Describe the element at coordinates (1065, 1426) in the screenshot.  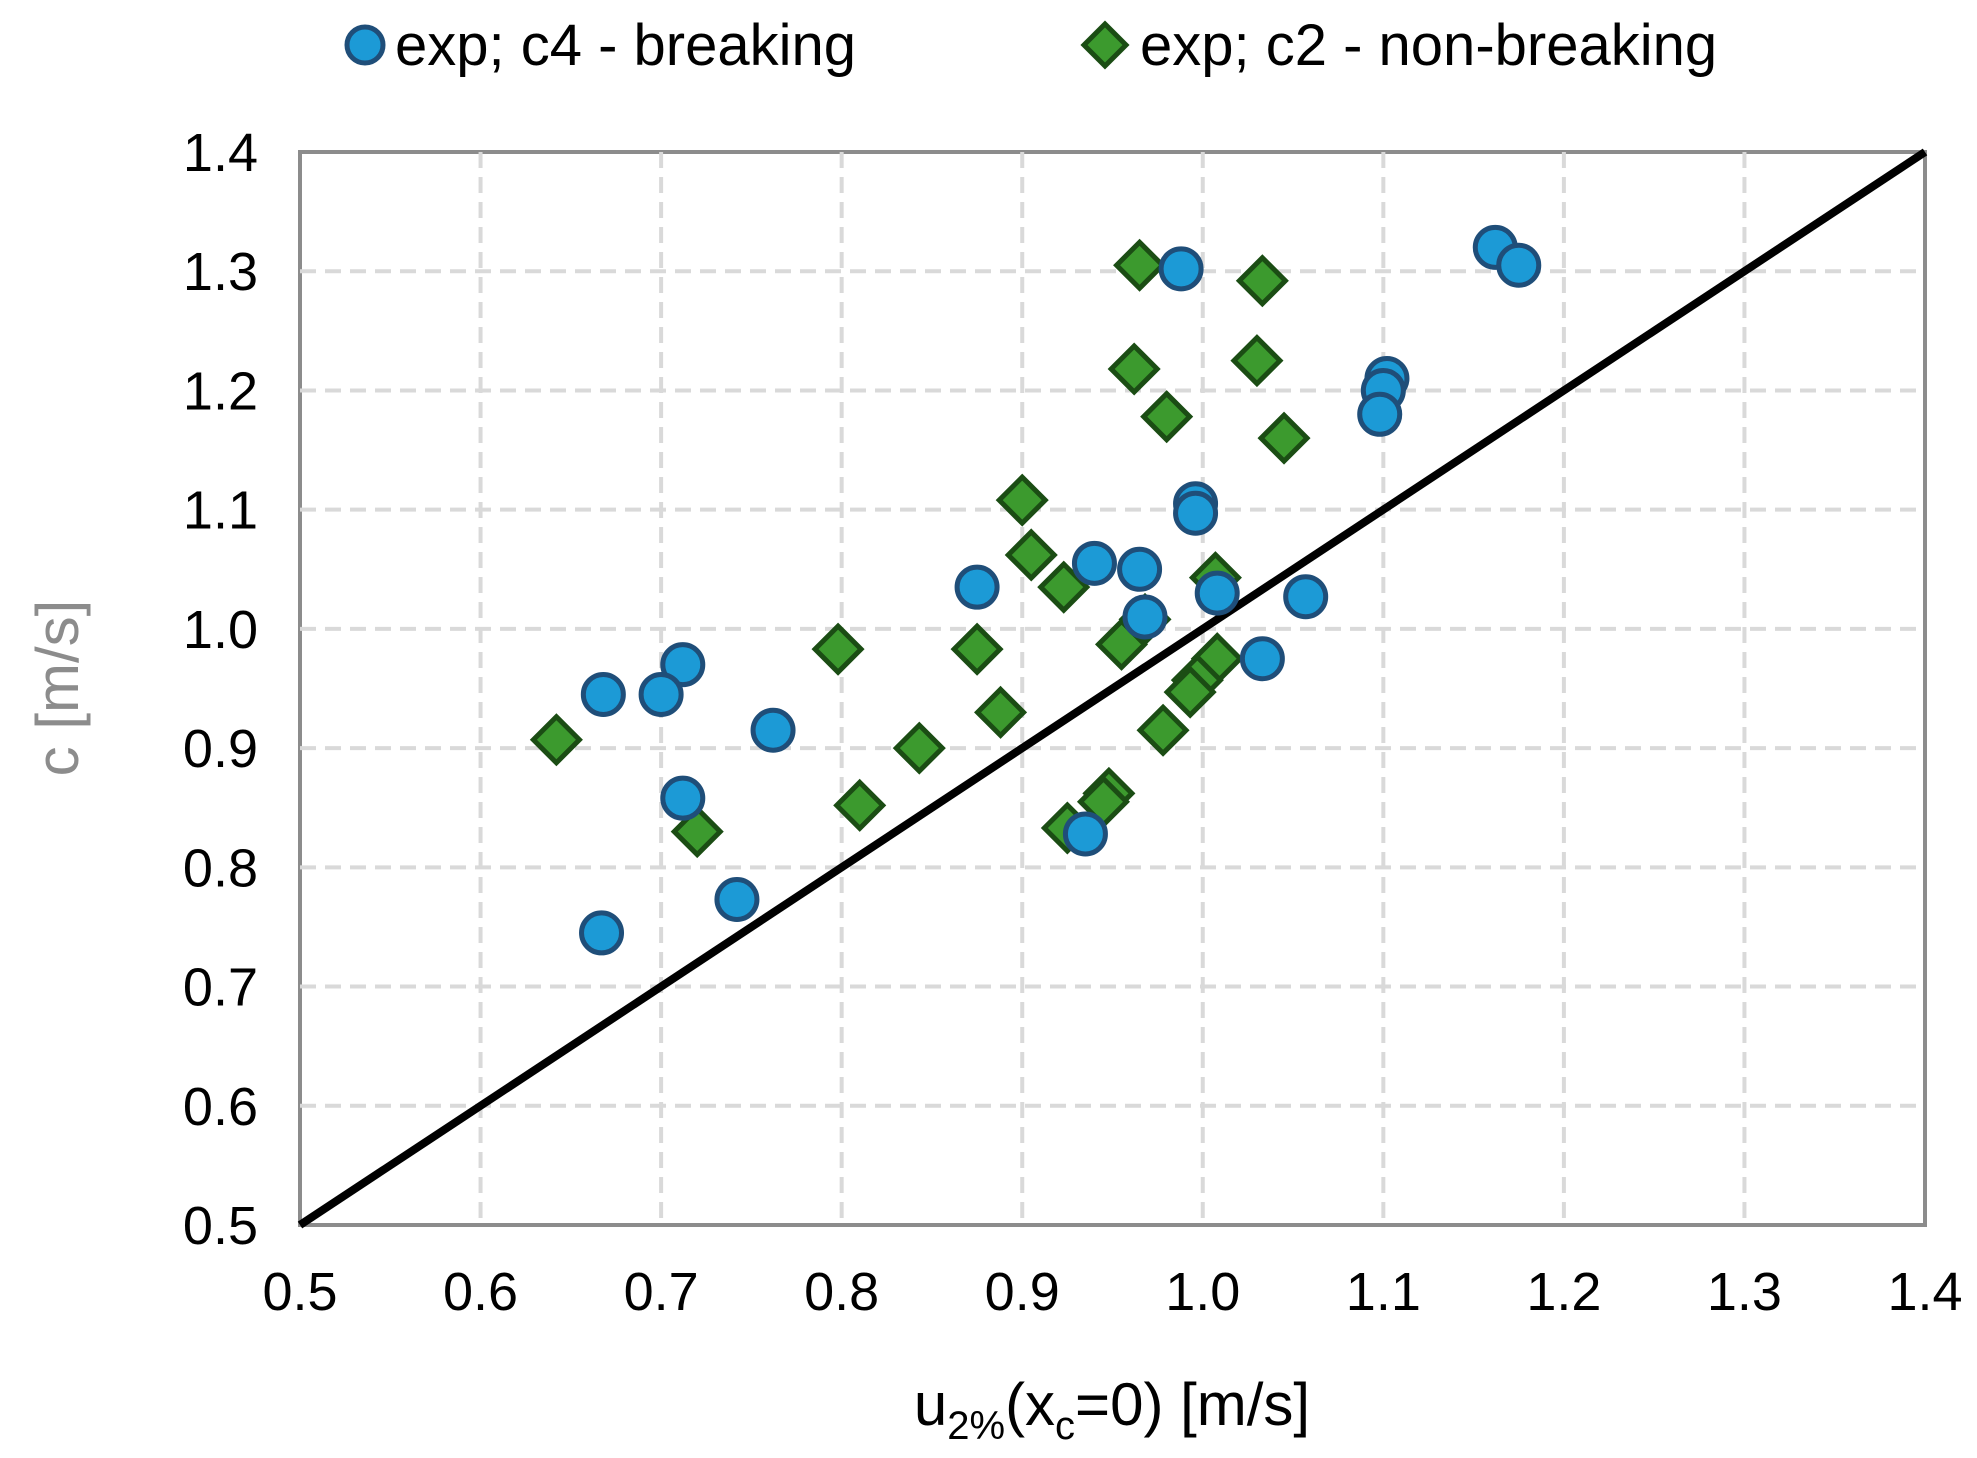
I see `x-axis-label-sub2: c` at that location.